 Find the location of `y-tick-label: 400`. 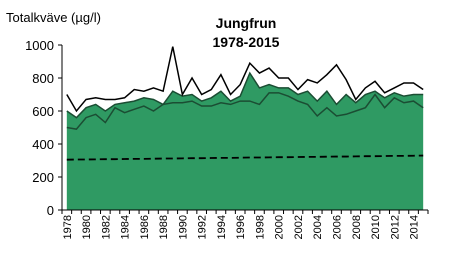

y-tick-label: 400 is located at coordinates (43, 144).